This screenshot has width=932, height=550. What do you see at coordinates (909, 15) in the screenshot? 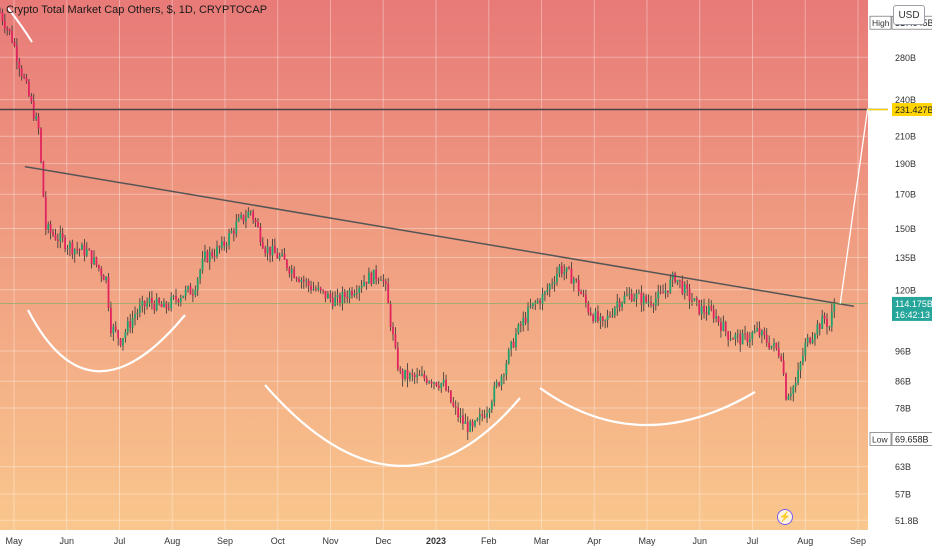
I see `currency-button: USD` at bounding box center [909, 15].